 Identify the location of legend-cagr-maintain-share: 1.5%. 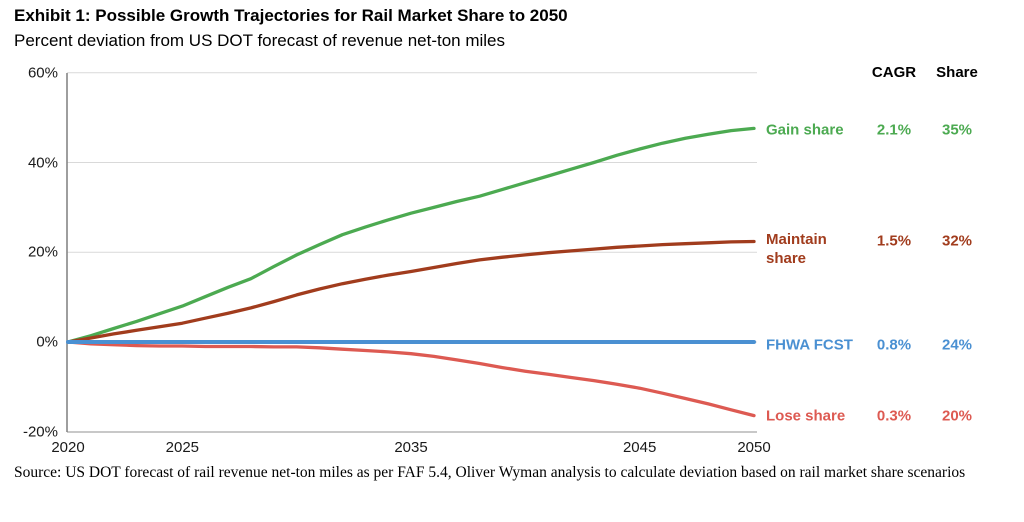
(894, 241).